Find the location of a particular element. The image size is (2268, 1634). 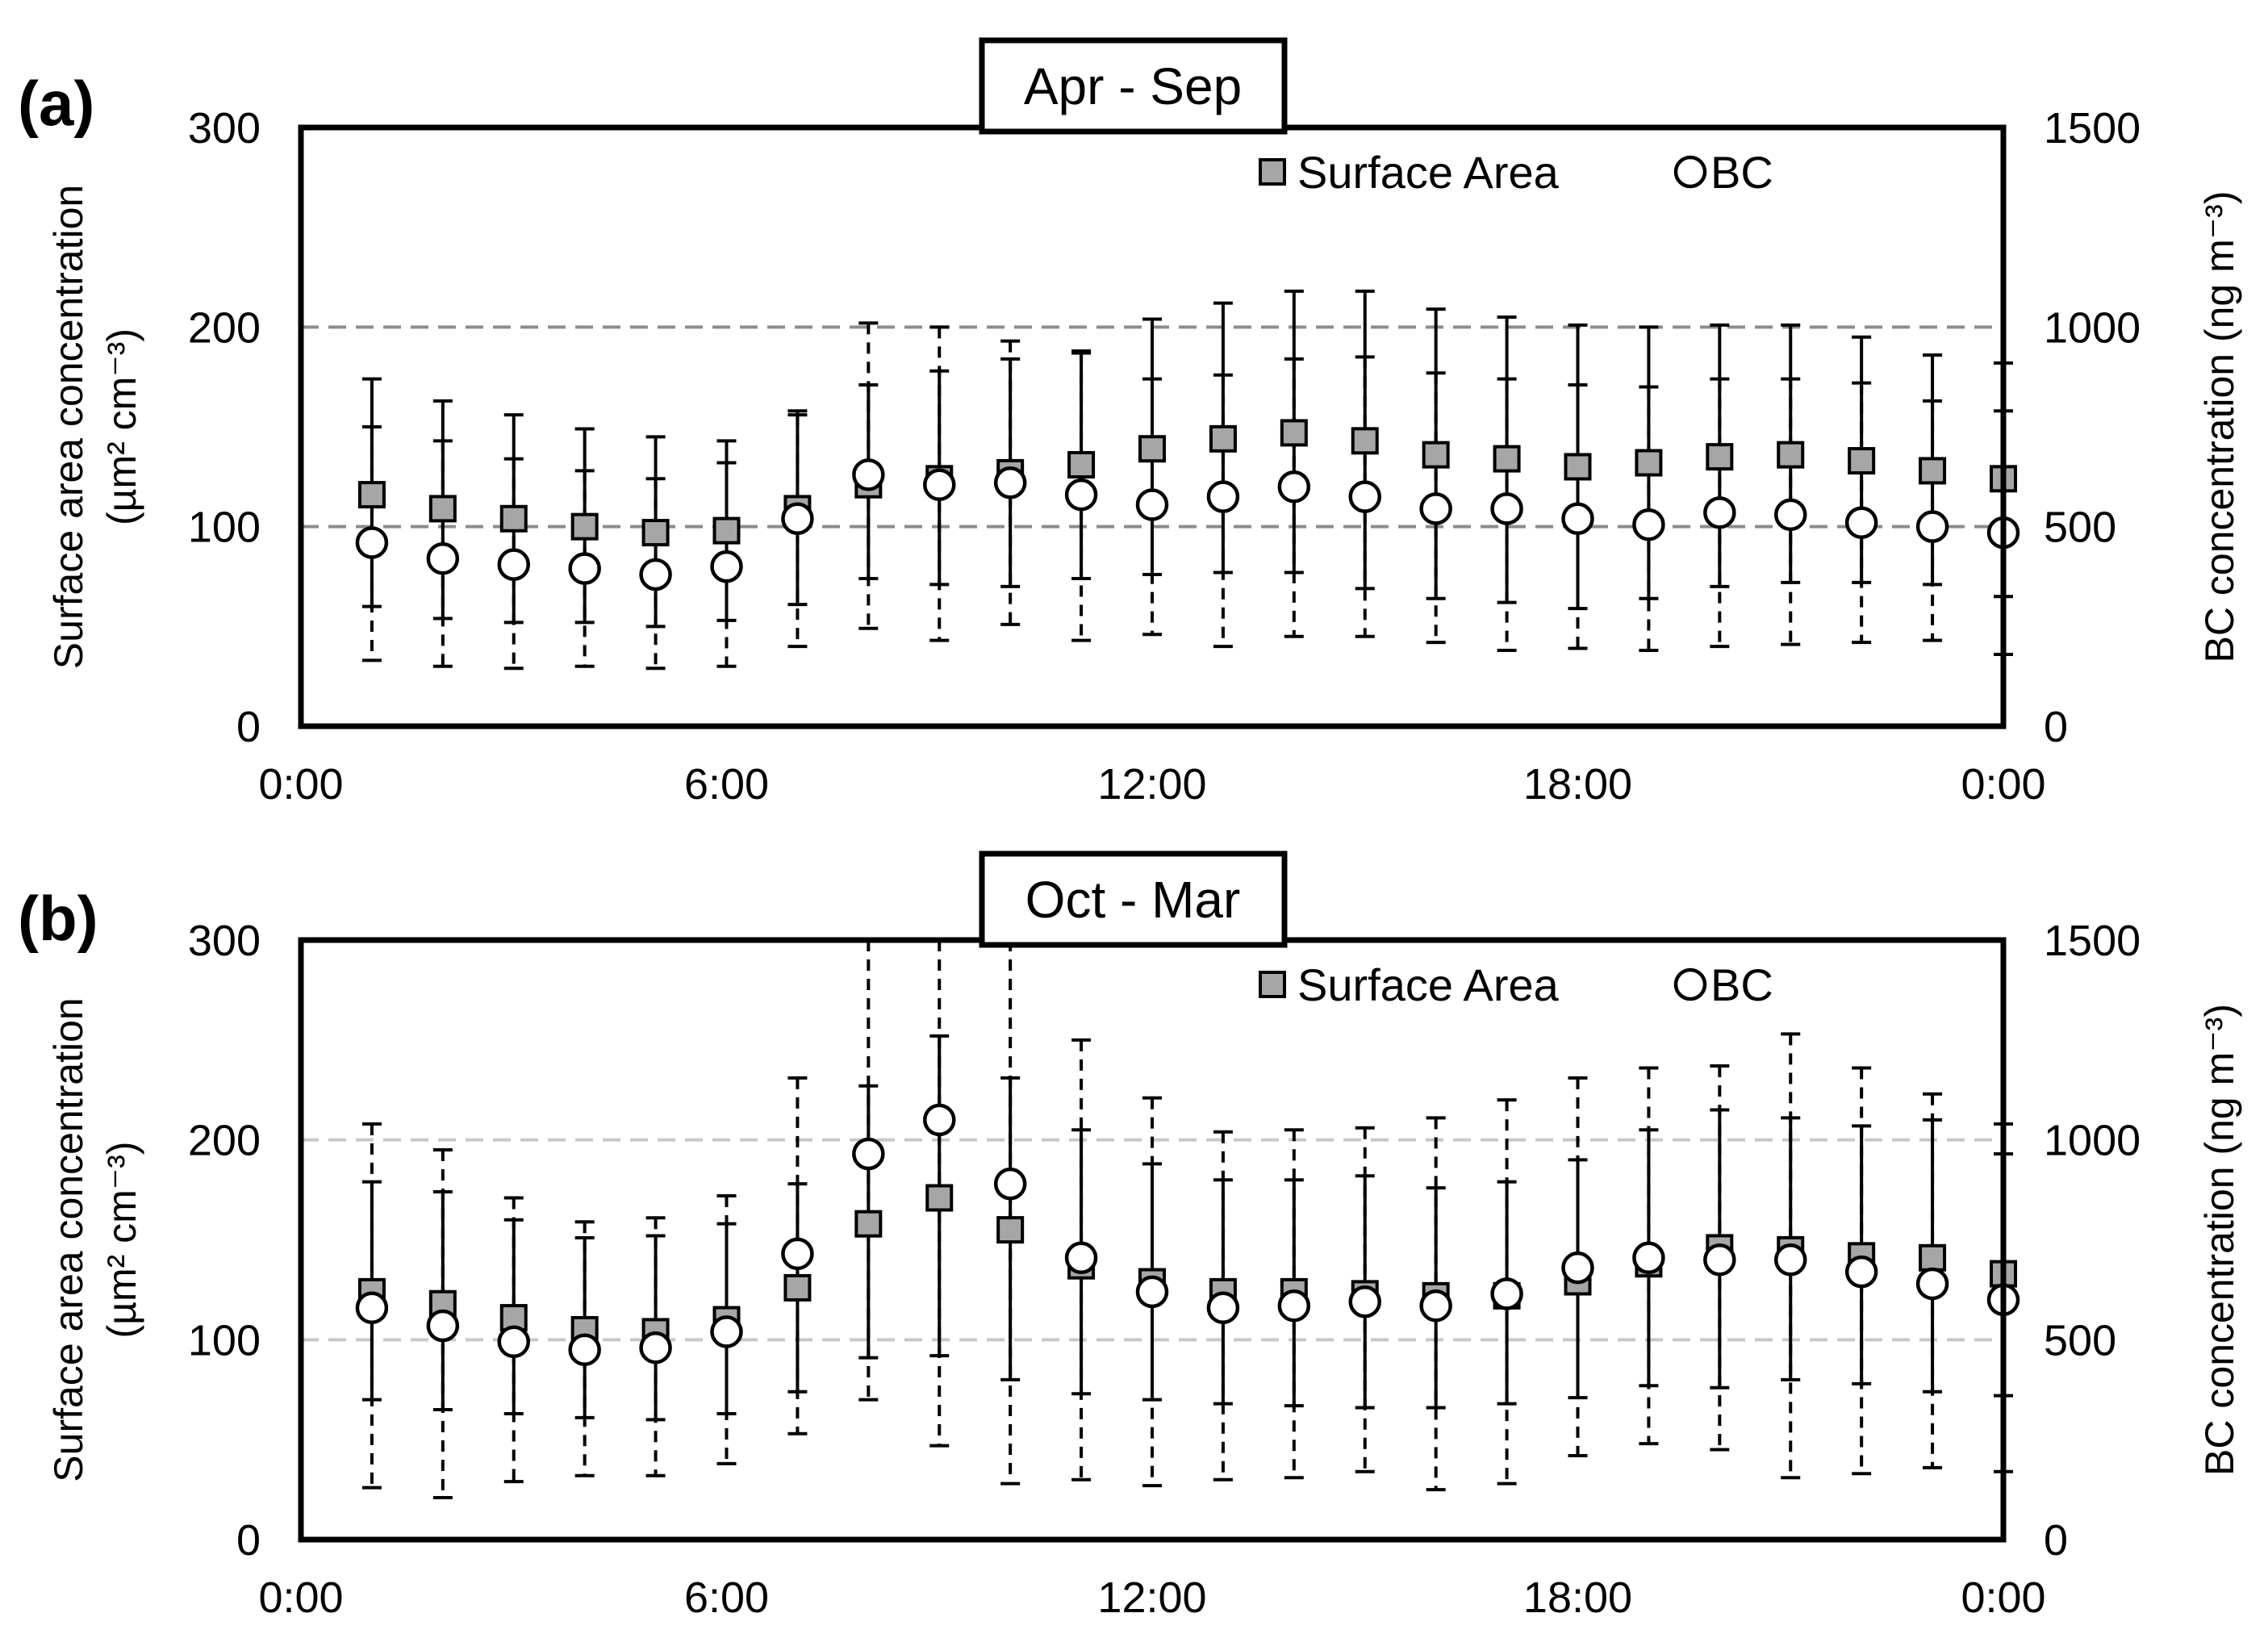

panel-a-title-box is located at coordinates (1133, 86).